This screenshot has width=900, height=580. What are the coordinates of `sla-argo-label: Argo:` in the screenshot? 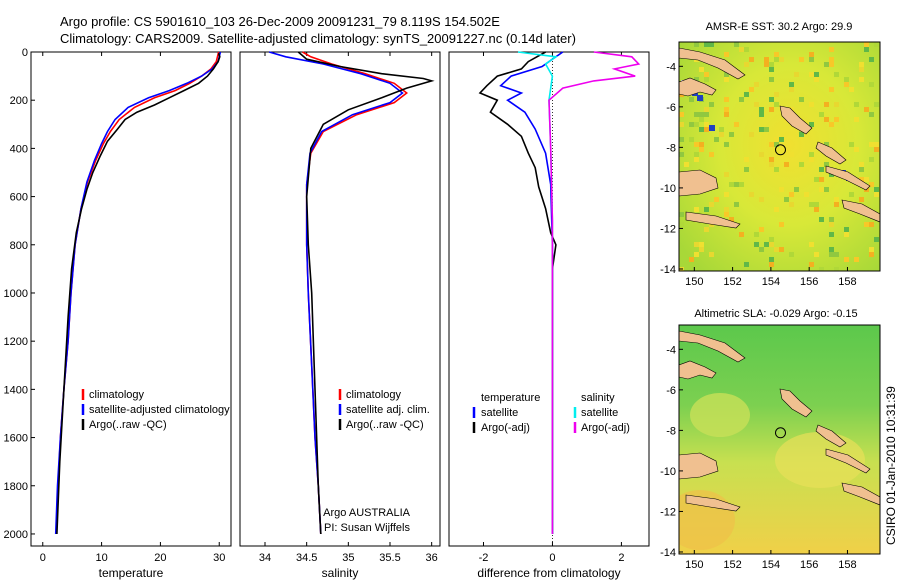 It's located at (816, 314).